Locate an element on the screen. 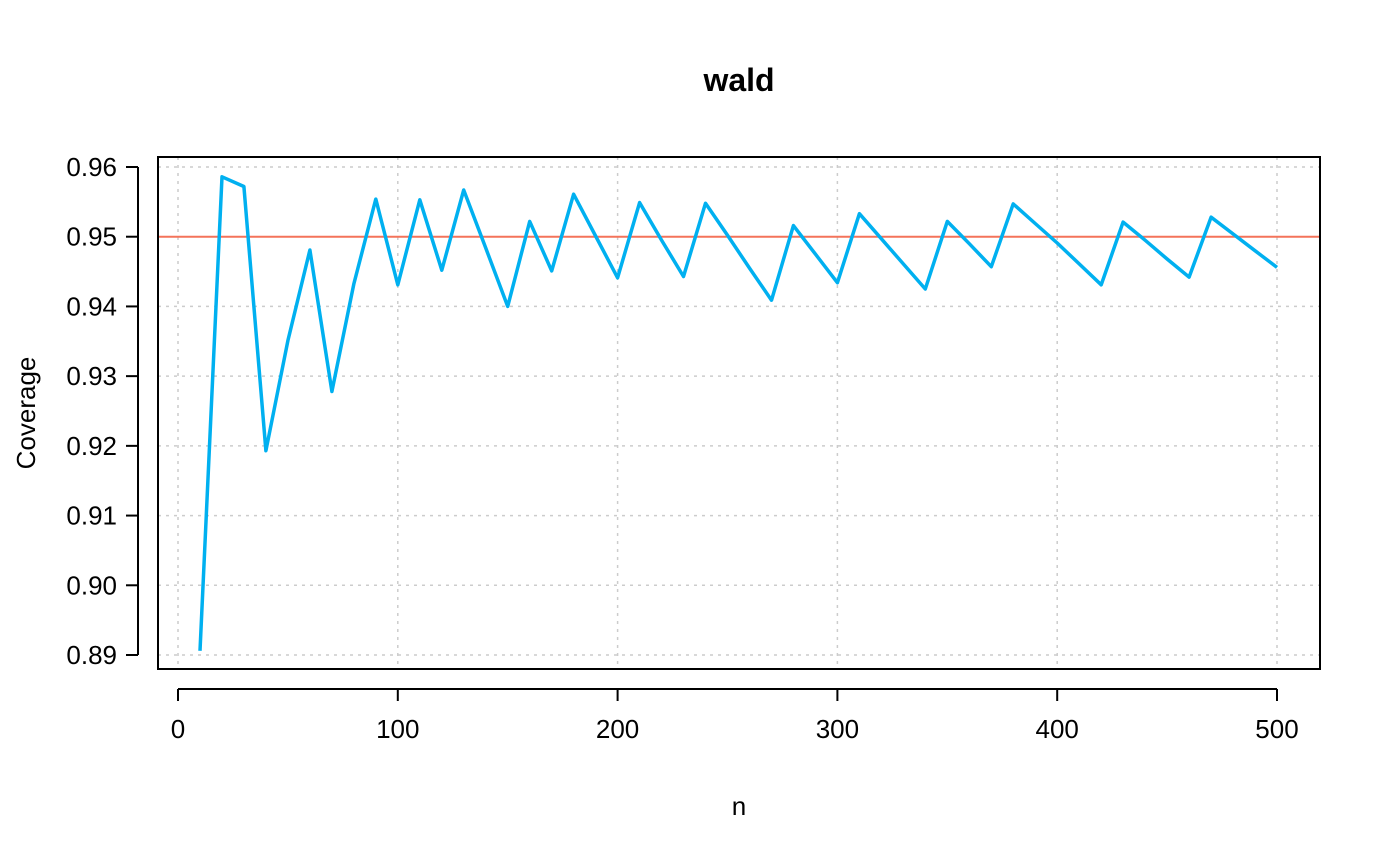 Image resolution: width=1400 pixels, height=866 pixels. x-tick-label-1: 100 is located at coordinates (397, 729).